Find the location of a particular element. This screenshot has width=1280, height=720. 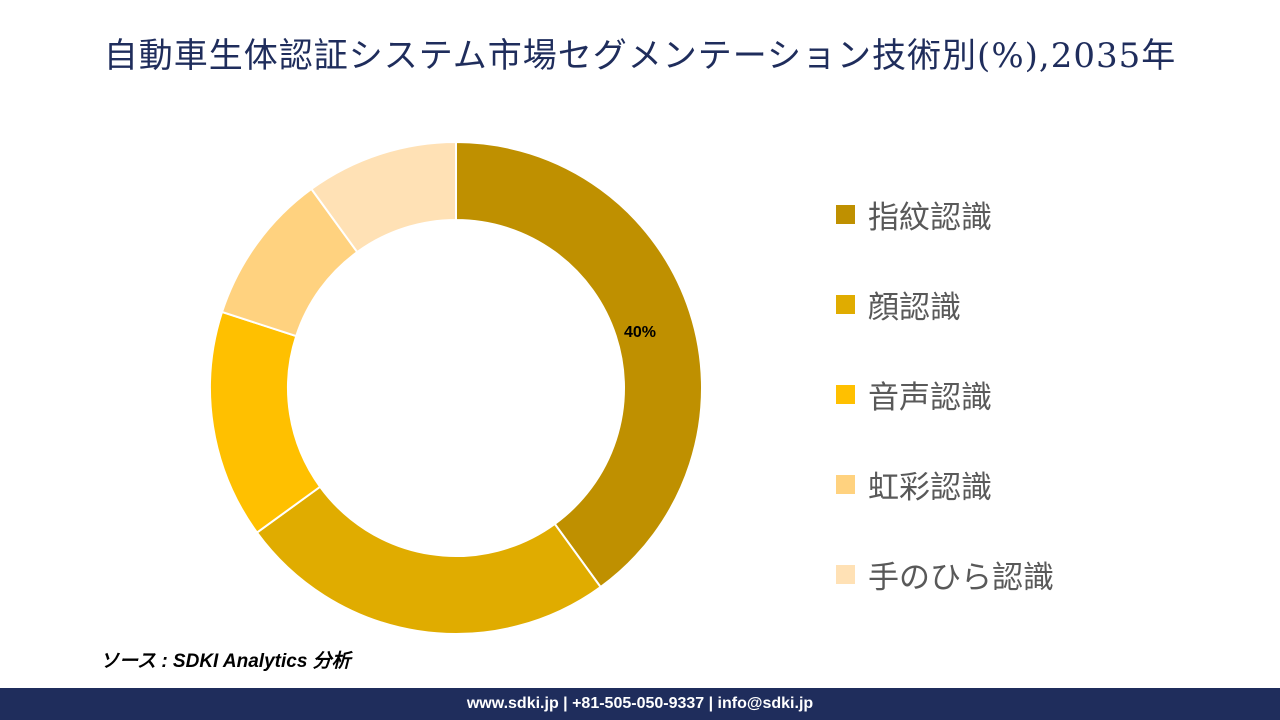

legend-label: 虹彩認識 is located at coordinates (930, 488).